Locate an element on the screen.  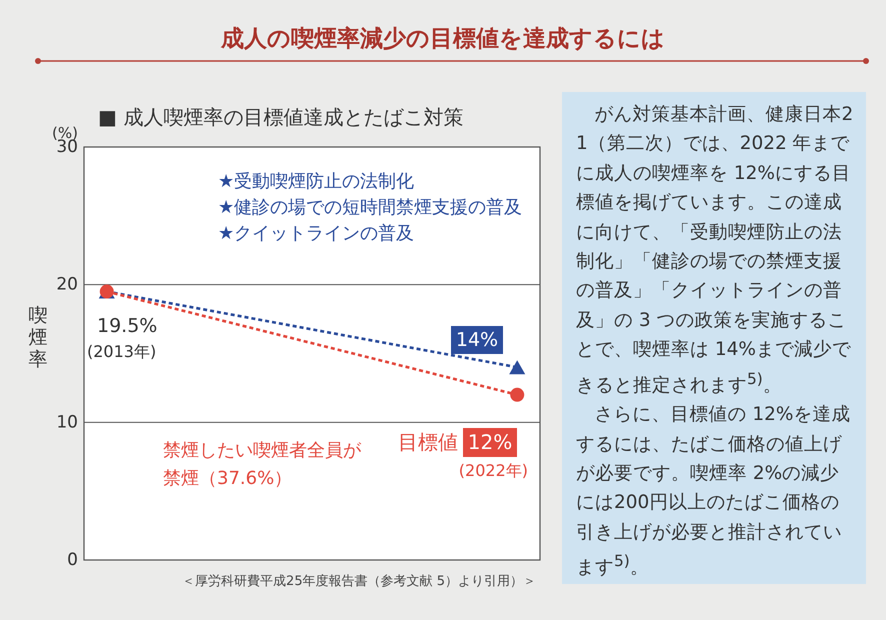
y-tick-label: 20 is located at coordinates (67, 284).